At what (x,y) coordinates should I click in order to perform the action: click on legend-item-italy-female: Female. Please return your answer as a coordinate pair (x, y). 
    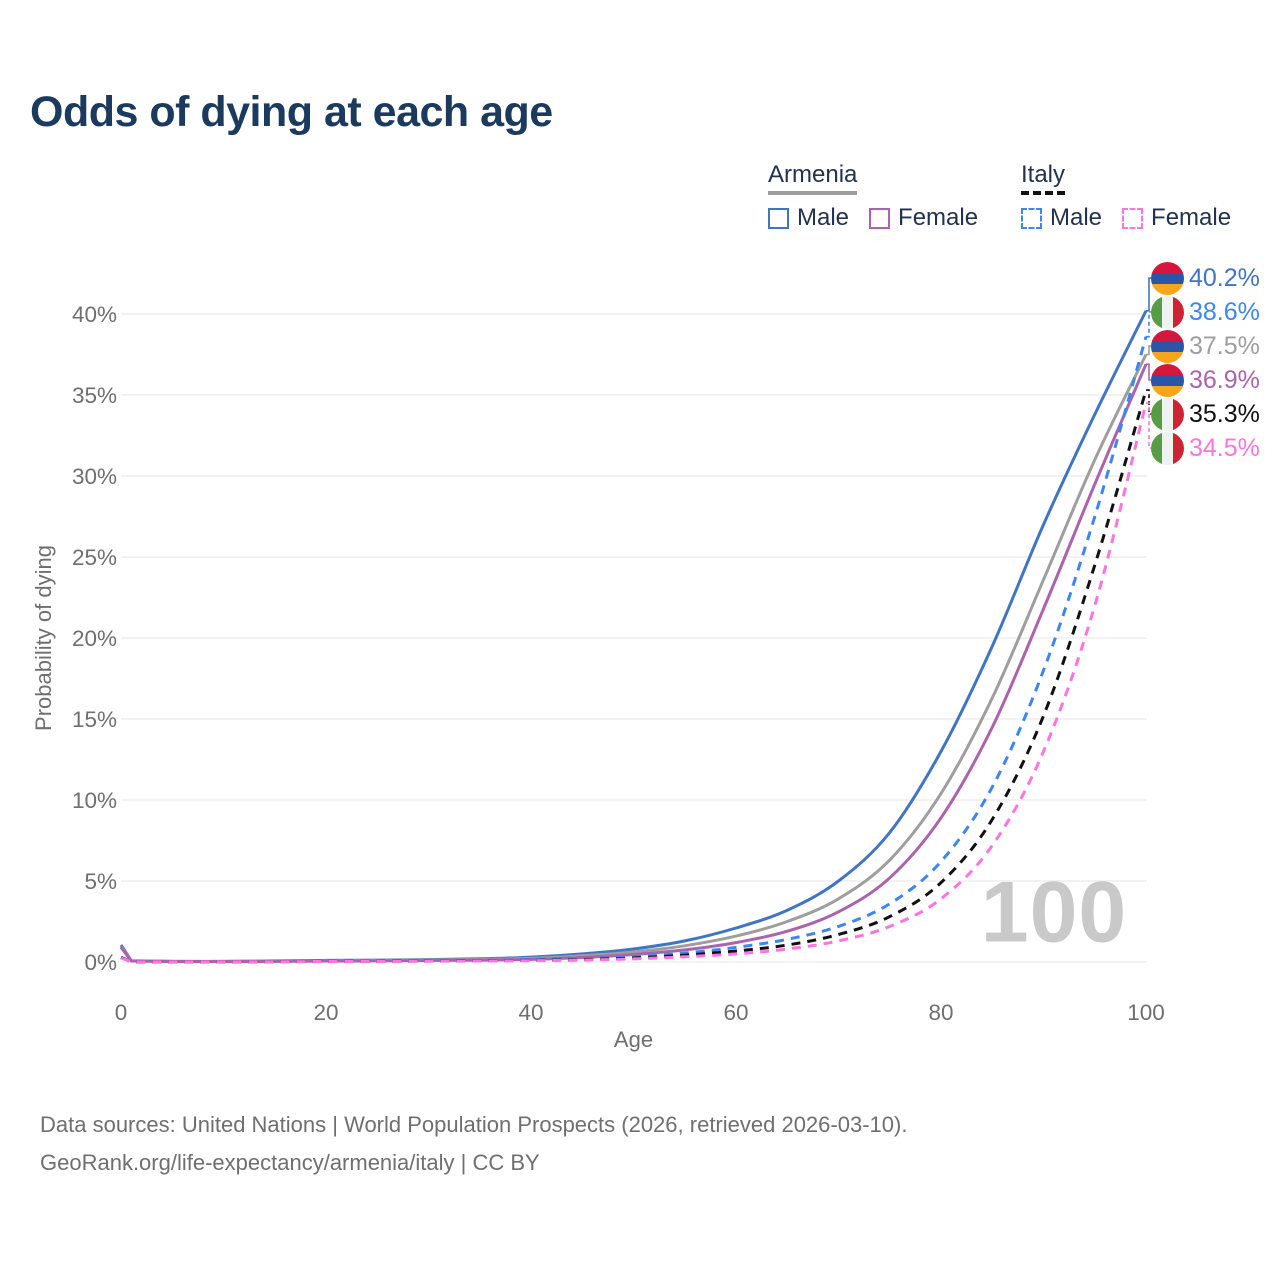
    Looking at the image, I should click on (1176, 218).